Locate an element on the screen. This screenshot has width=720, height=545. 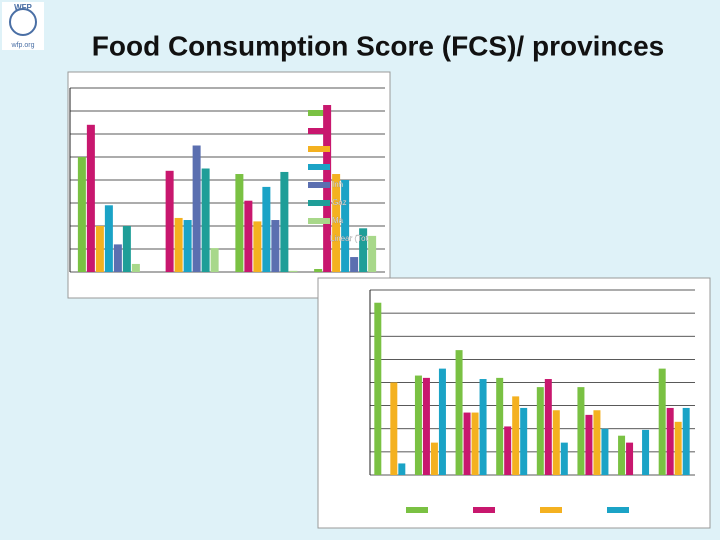
legend-label: Linear (Tot is located at coordinates (349, 238).